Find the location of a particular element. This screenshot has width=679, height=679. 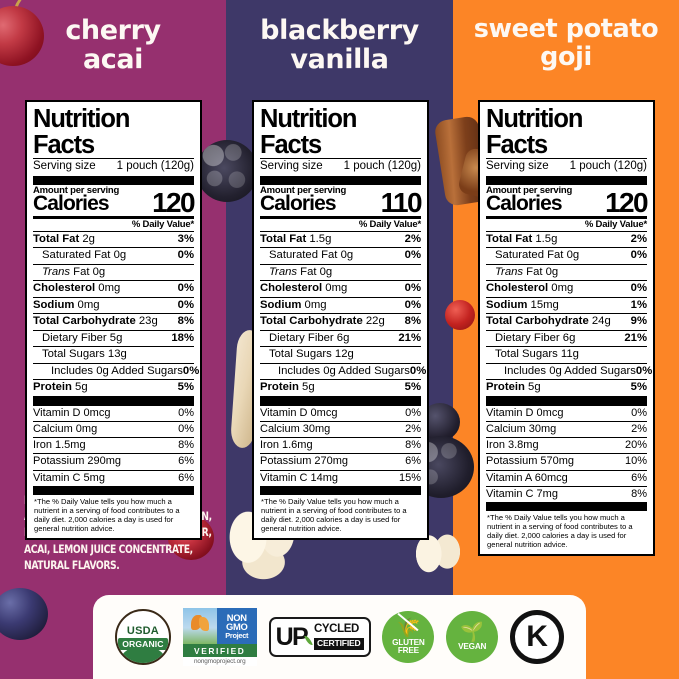

nutrient-label: Dietary Fiber 6g is located at coordinates (309, 337).